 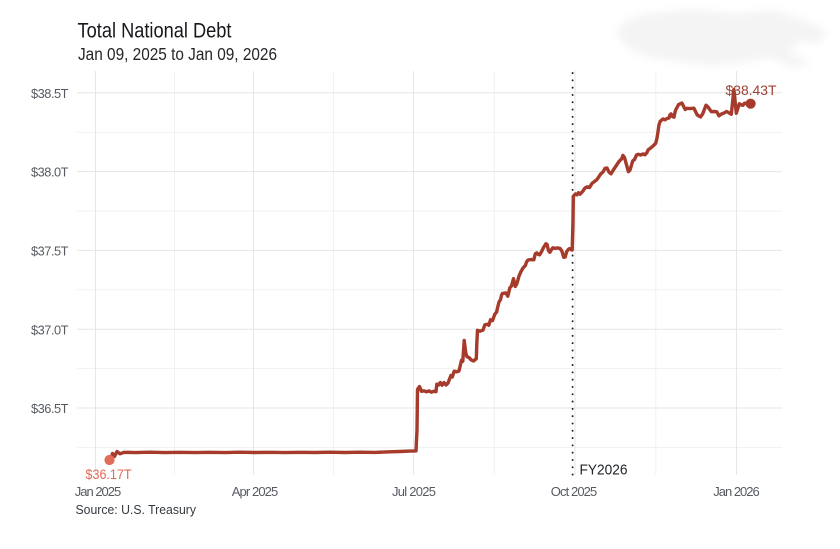 What do you see at coordinates (109, 474) in the screenshot?
I see `svg-text: $36.17T` at bounding box center [109, 474].